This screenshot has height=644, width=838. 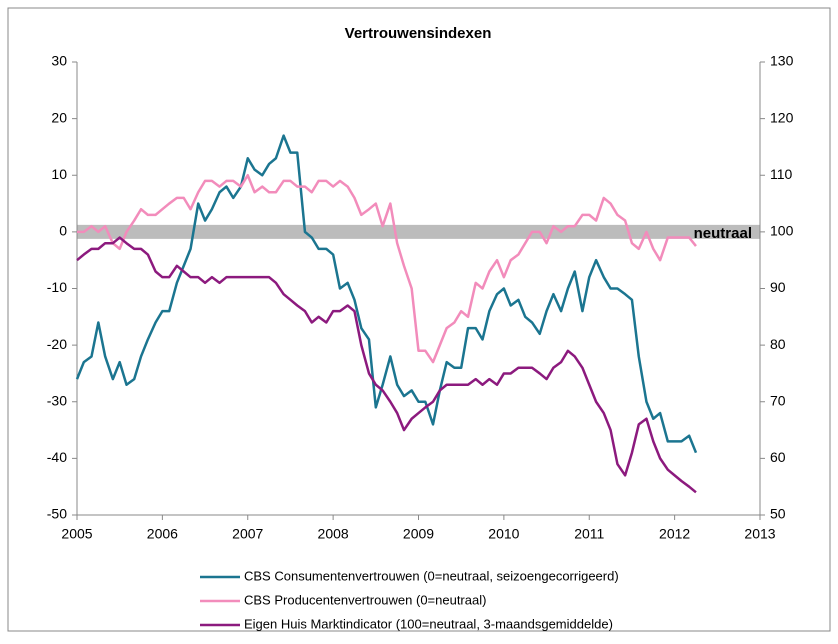 What do you see at coordinates (333, 534) in the screenshot?
I see `x-tick-label: 2008` at bounding box center [333, 534].